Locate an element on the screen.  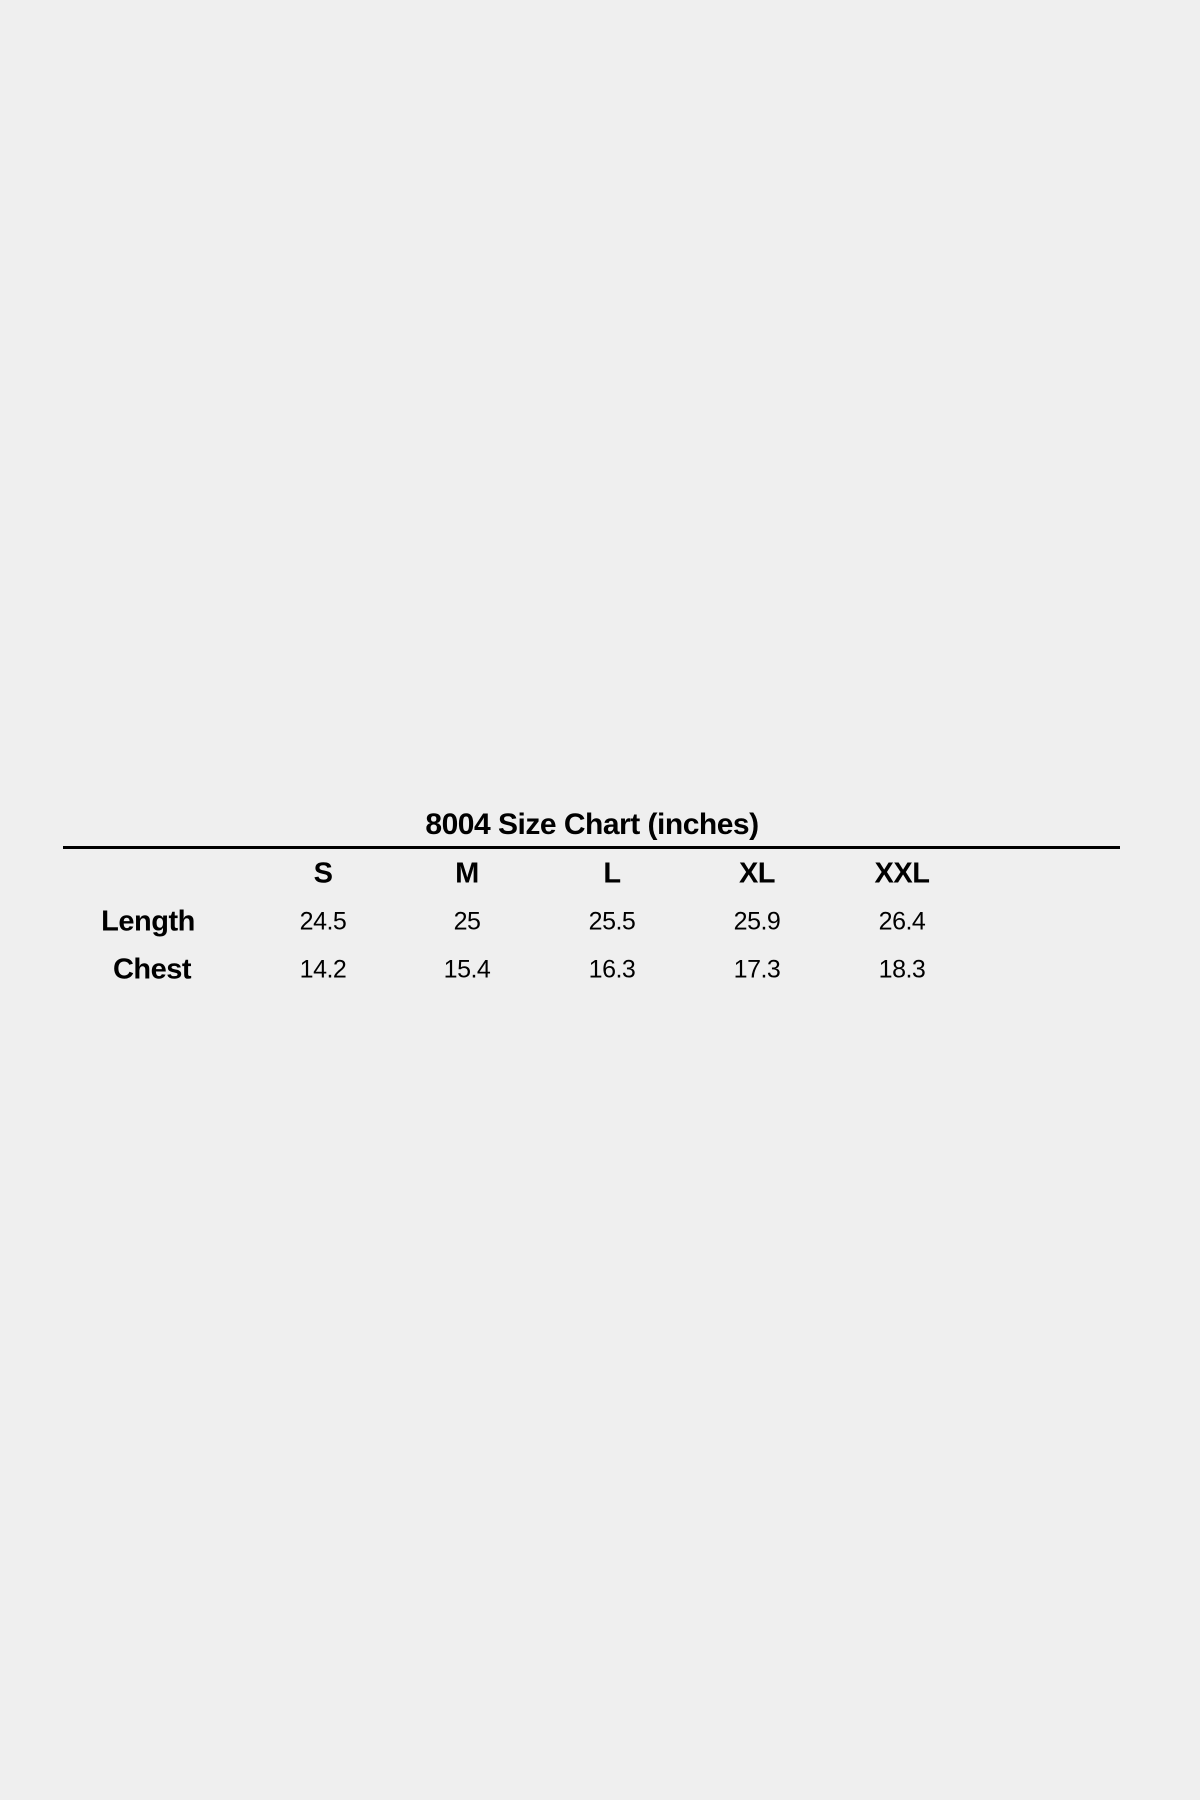
table-cell: 24.5 is located at coordinates (323, 921).